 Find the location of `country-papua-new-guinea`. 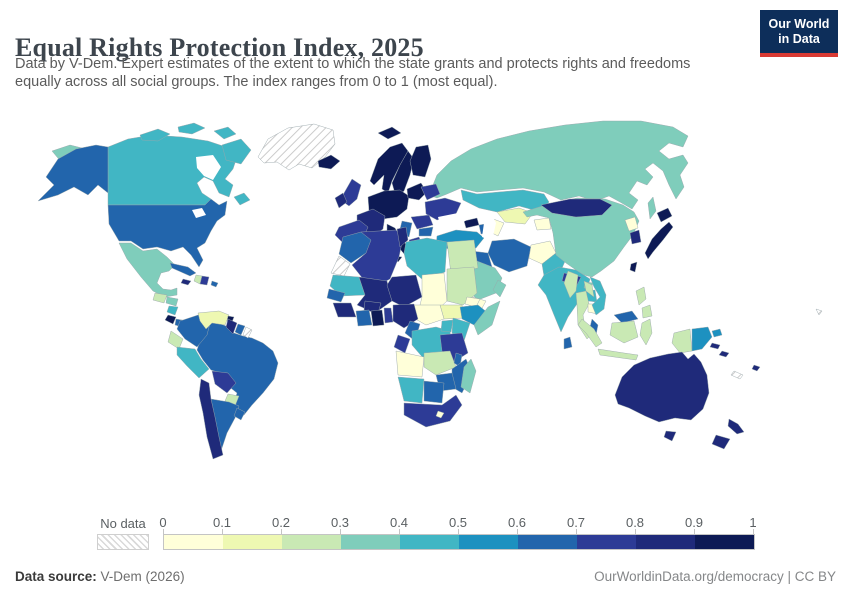

country-papua-new-guinea is located at coordinates (702, 339).